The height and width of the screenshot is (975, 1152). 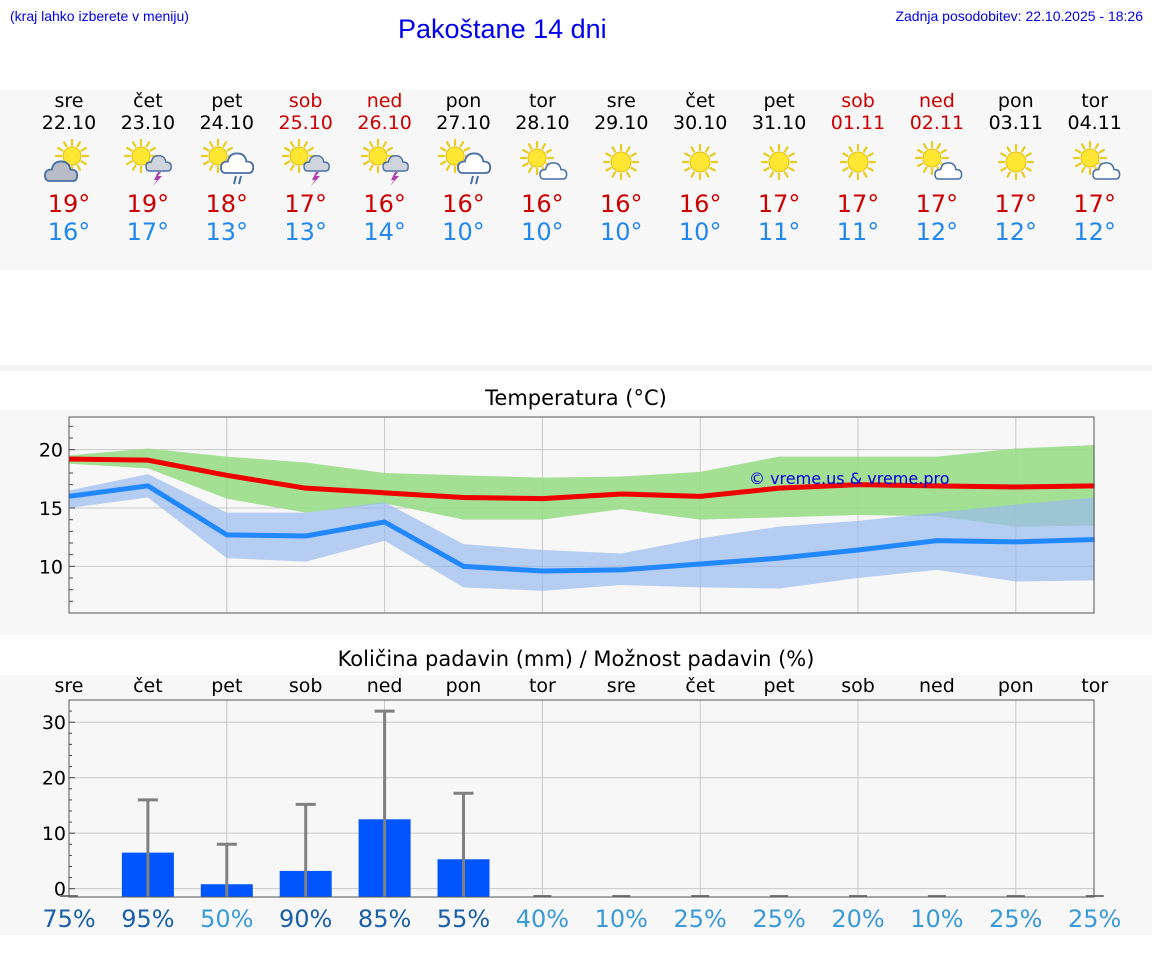 What do you see at coordinates (51, 509) in the screenshot?
I see `y-tick-label: 15` at bounding box center [51, 509].